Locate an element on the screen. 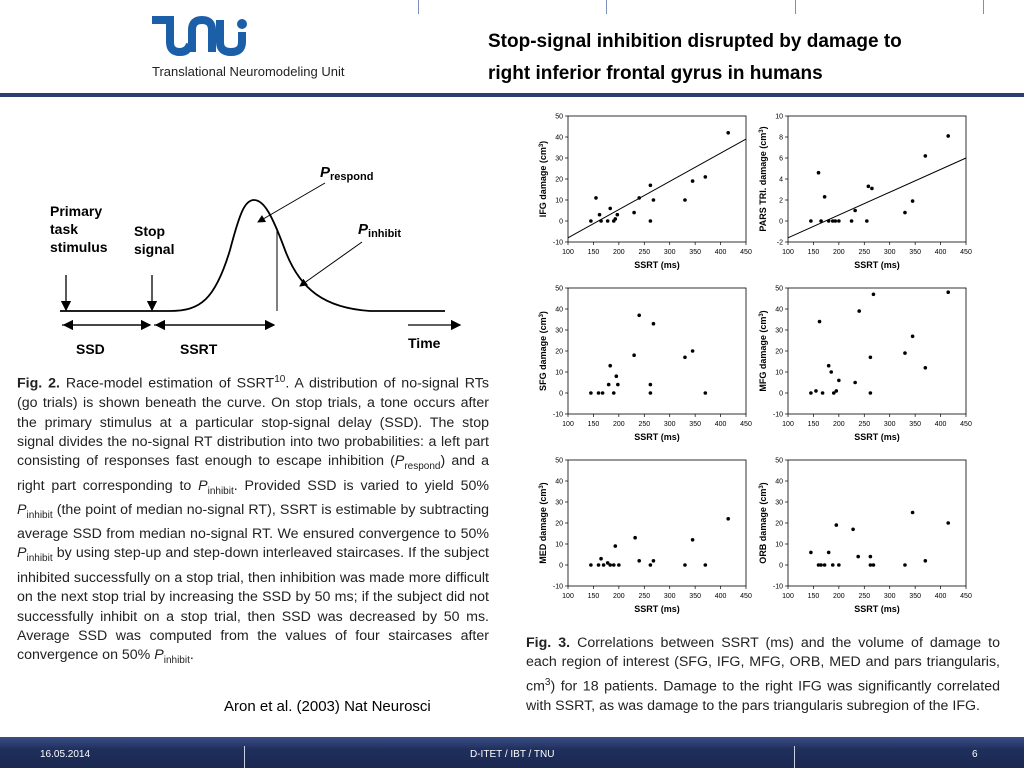 The image size is (1024, 768). y-tick-label: 8 is located at coordinates (781, 138).